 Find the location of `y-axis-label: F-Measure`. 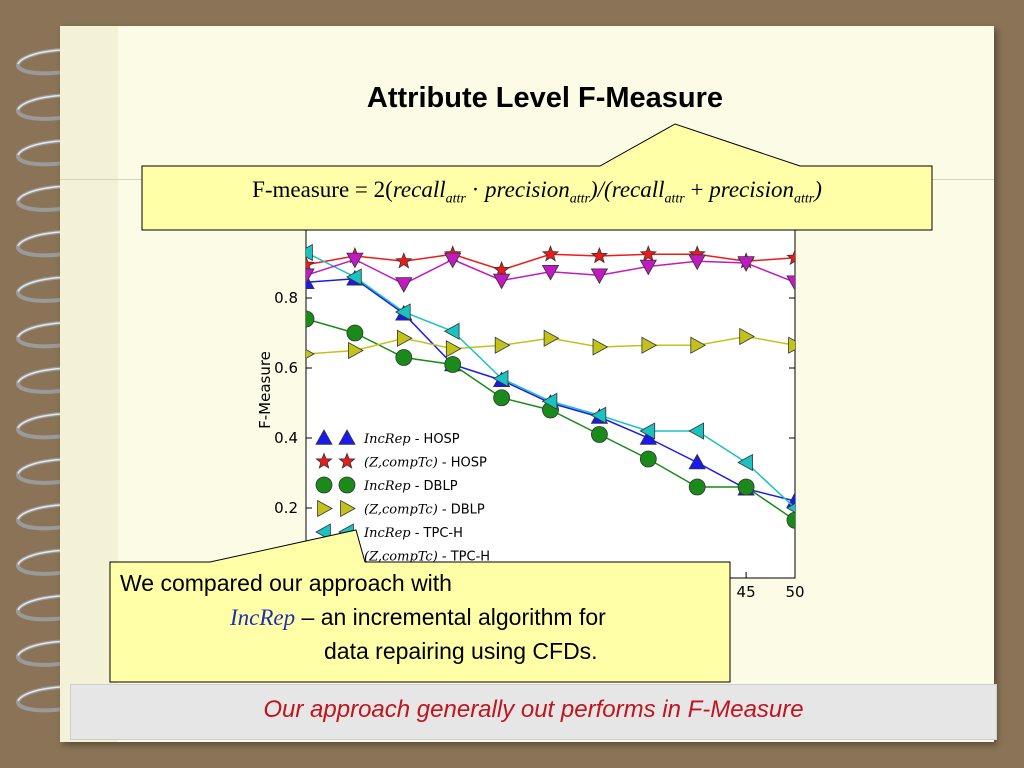

y-axis-label: F-Measure is located at coordinates (265, 390).